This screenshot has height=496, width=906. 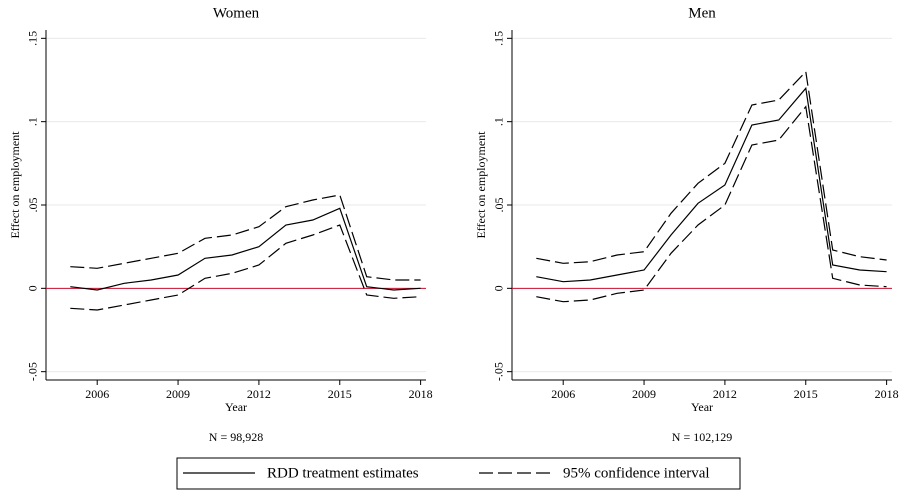 What do you see at coordinates (458, 473) in the screenshot?
I see `legend-box` at bounding box center [458, 473].